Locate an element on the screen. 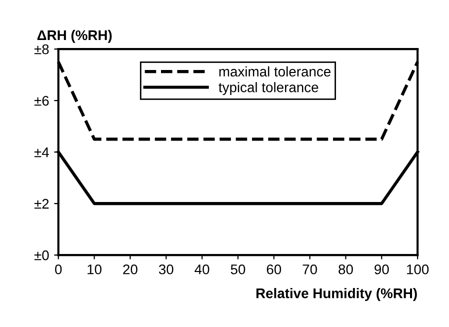 This screenshot has width=449, height=327. x-tick-label: 100 is located at coordinates (418, 269).